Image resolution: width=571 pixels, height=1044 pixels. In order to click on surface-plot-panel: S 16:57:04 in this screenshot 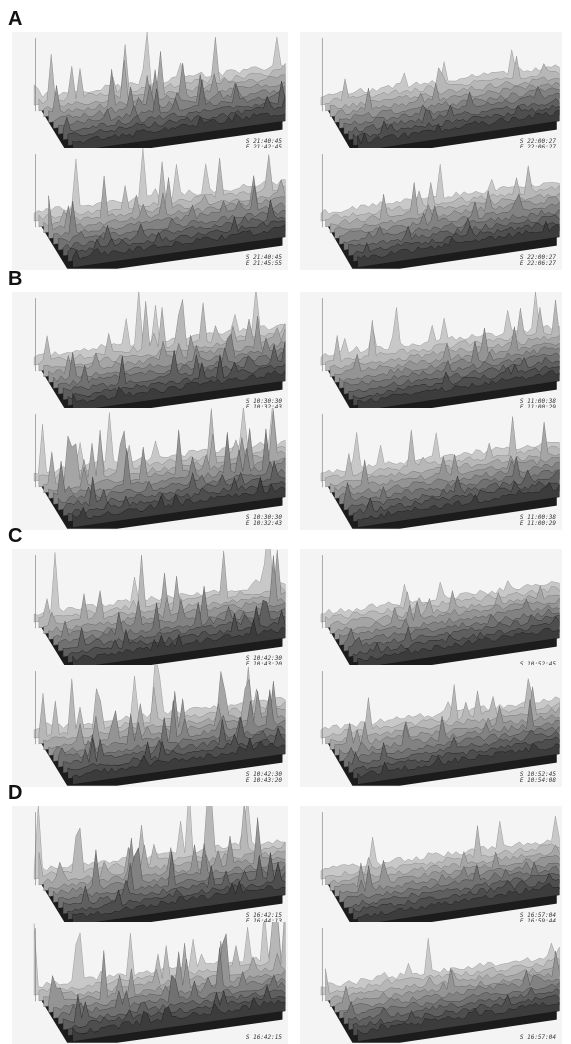, I will do `click(431, 983)`.